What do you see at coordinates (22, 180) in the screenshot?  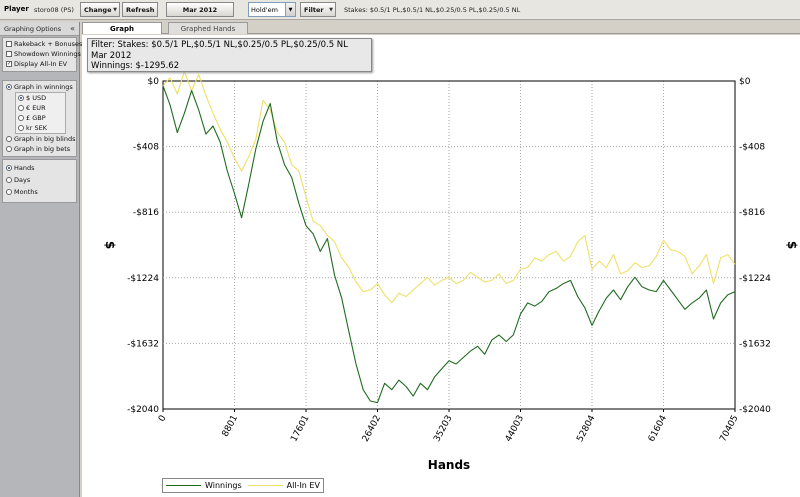 I see `option-label: Days` at bounding box center [22, 180].